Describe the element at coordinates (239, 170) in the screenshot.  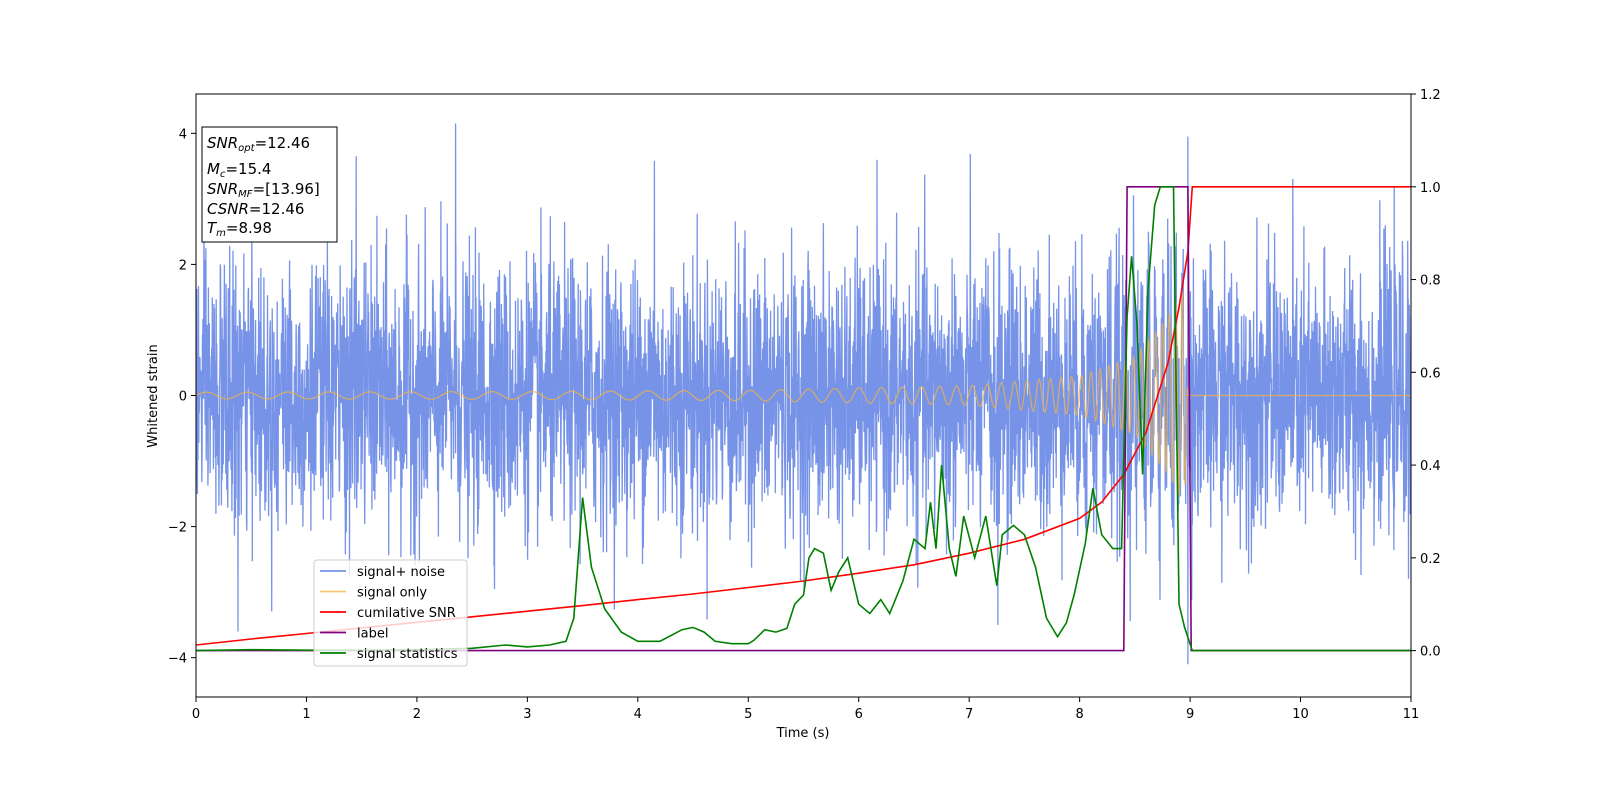
I see `info-mc: Mc=15.4` at that location.